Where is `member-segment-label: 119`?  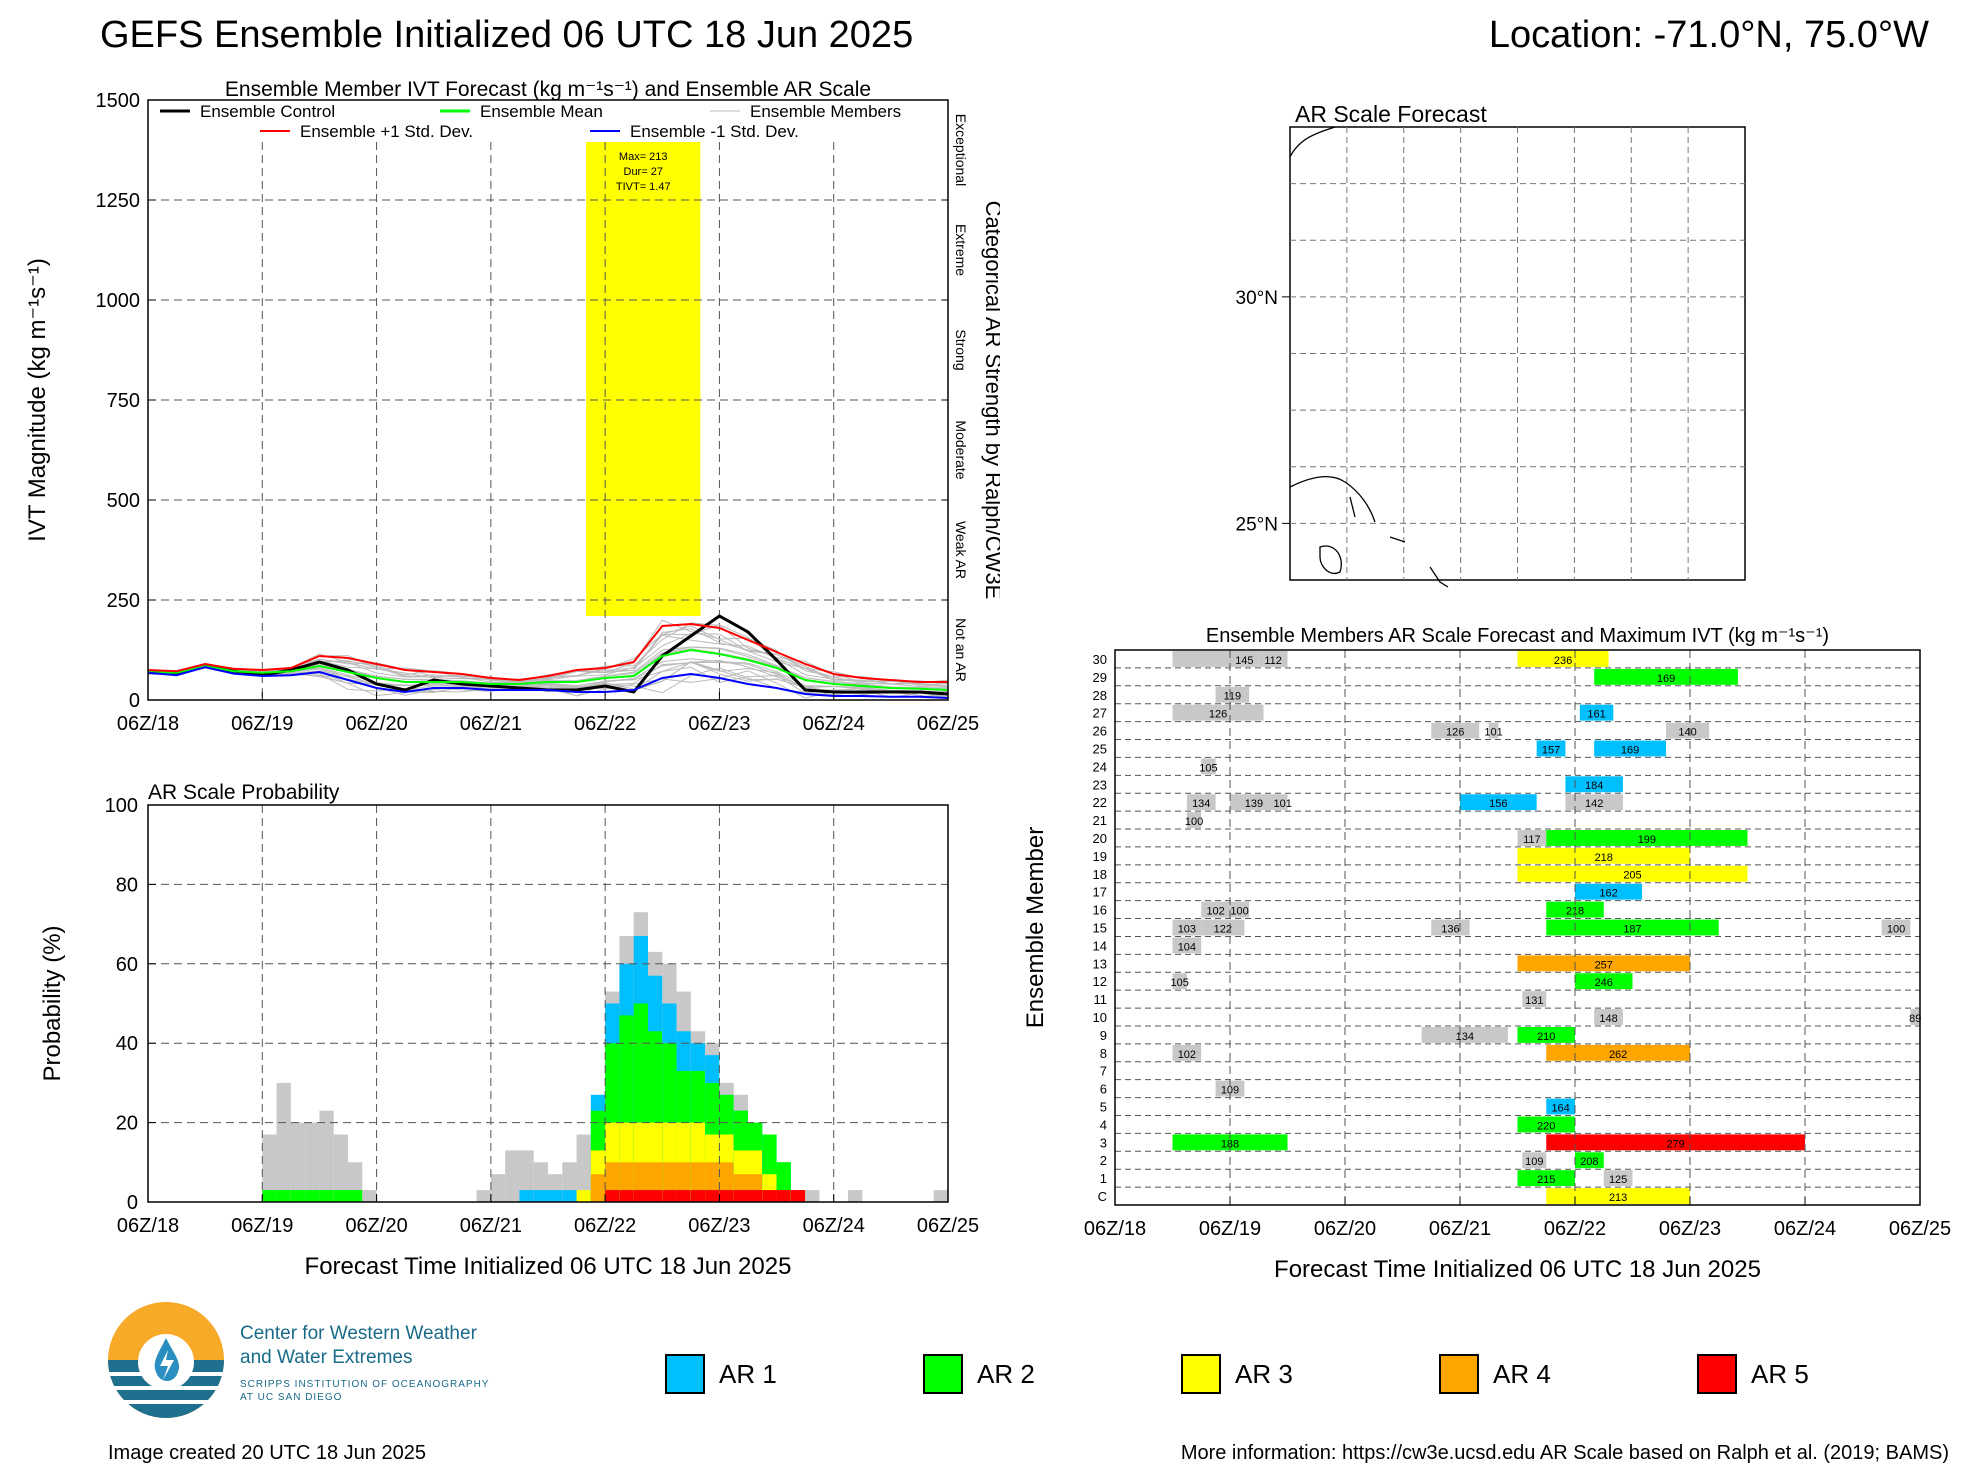 member-segment-label: 119 is located at coordinates (1233, 697).